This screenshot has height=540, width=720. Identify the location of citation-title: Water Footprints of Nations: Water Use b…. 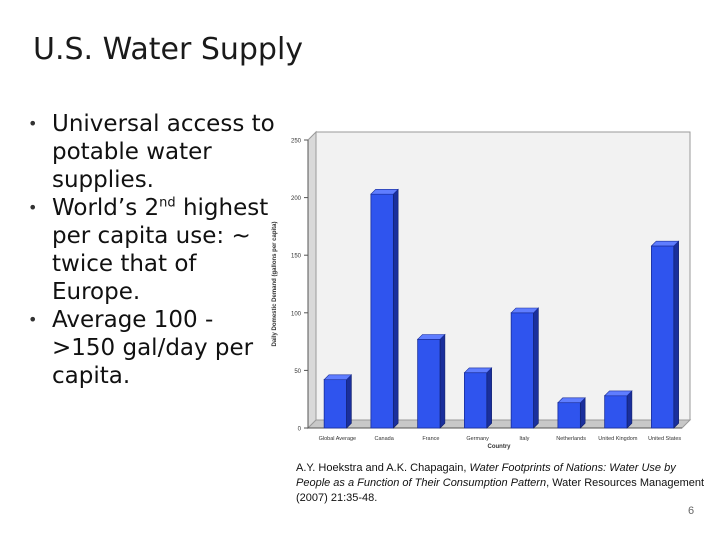
(486, 475).